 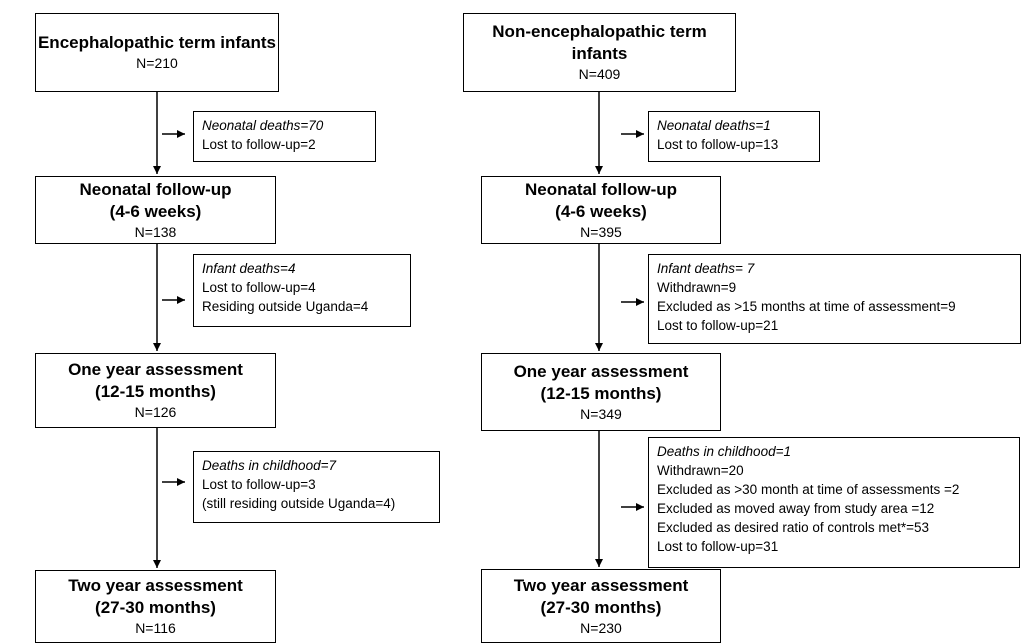 I want to click on left-stage-subtitle: (4-6 weeks), so click(x=155, y=211).